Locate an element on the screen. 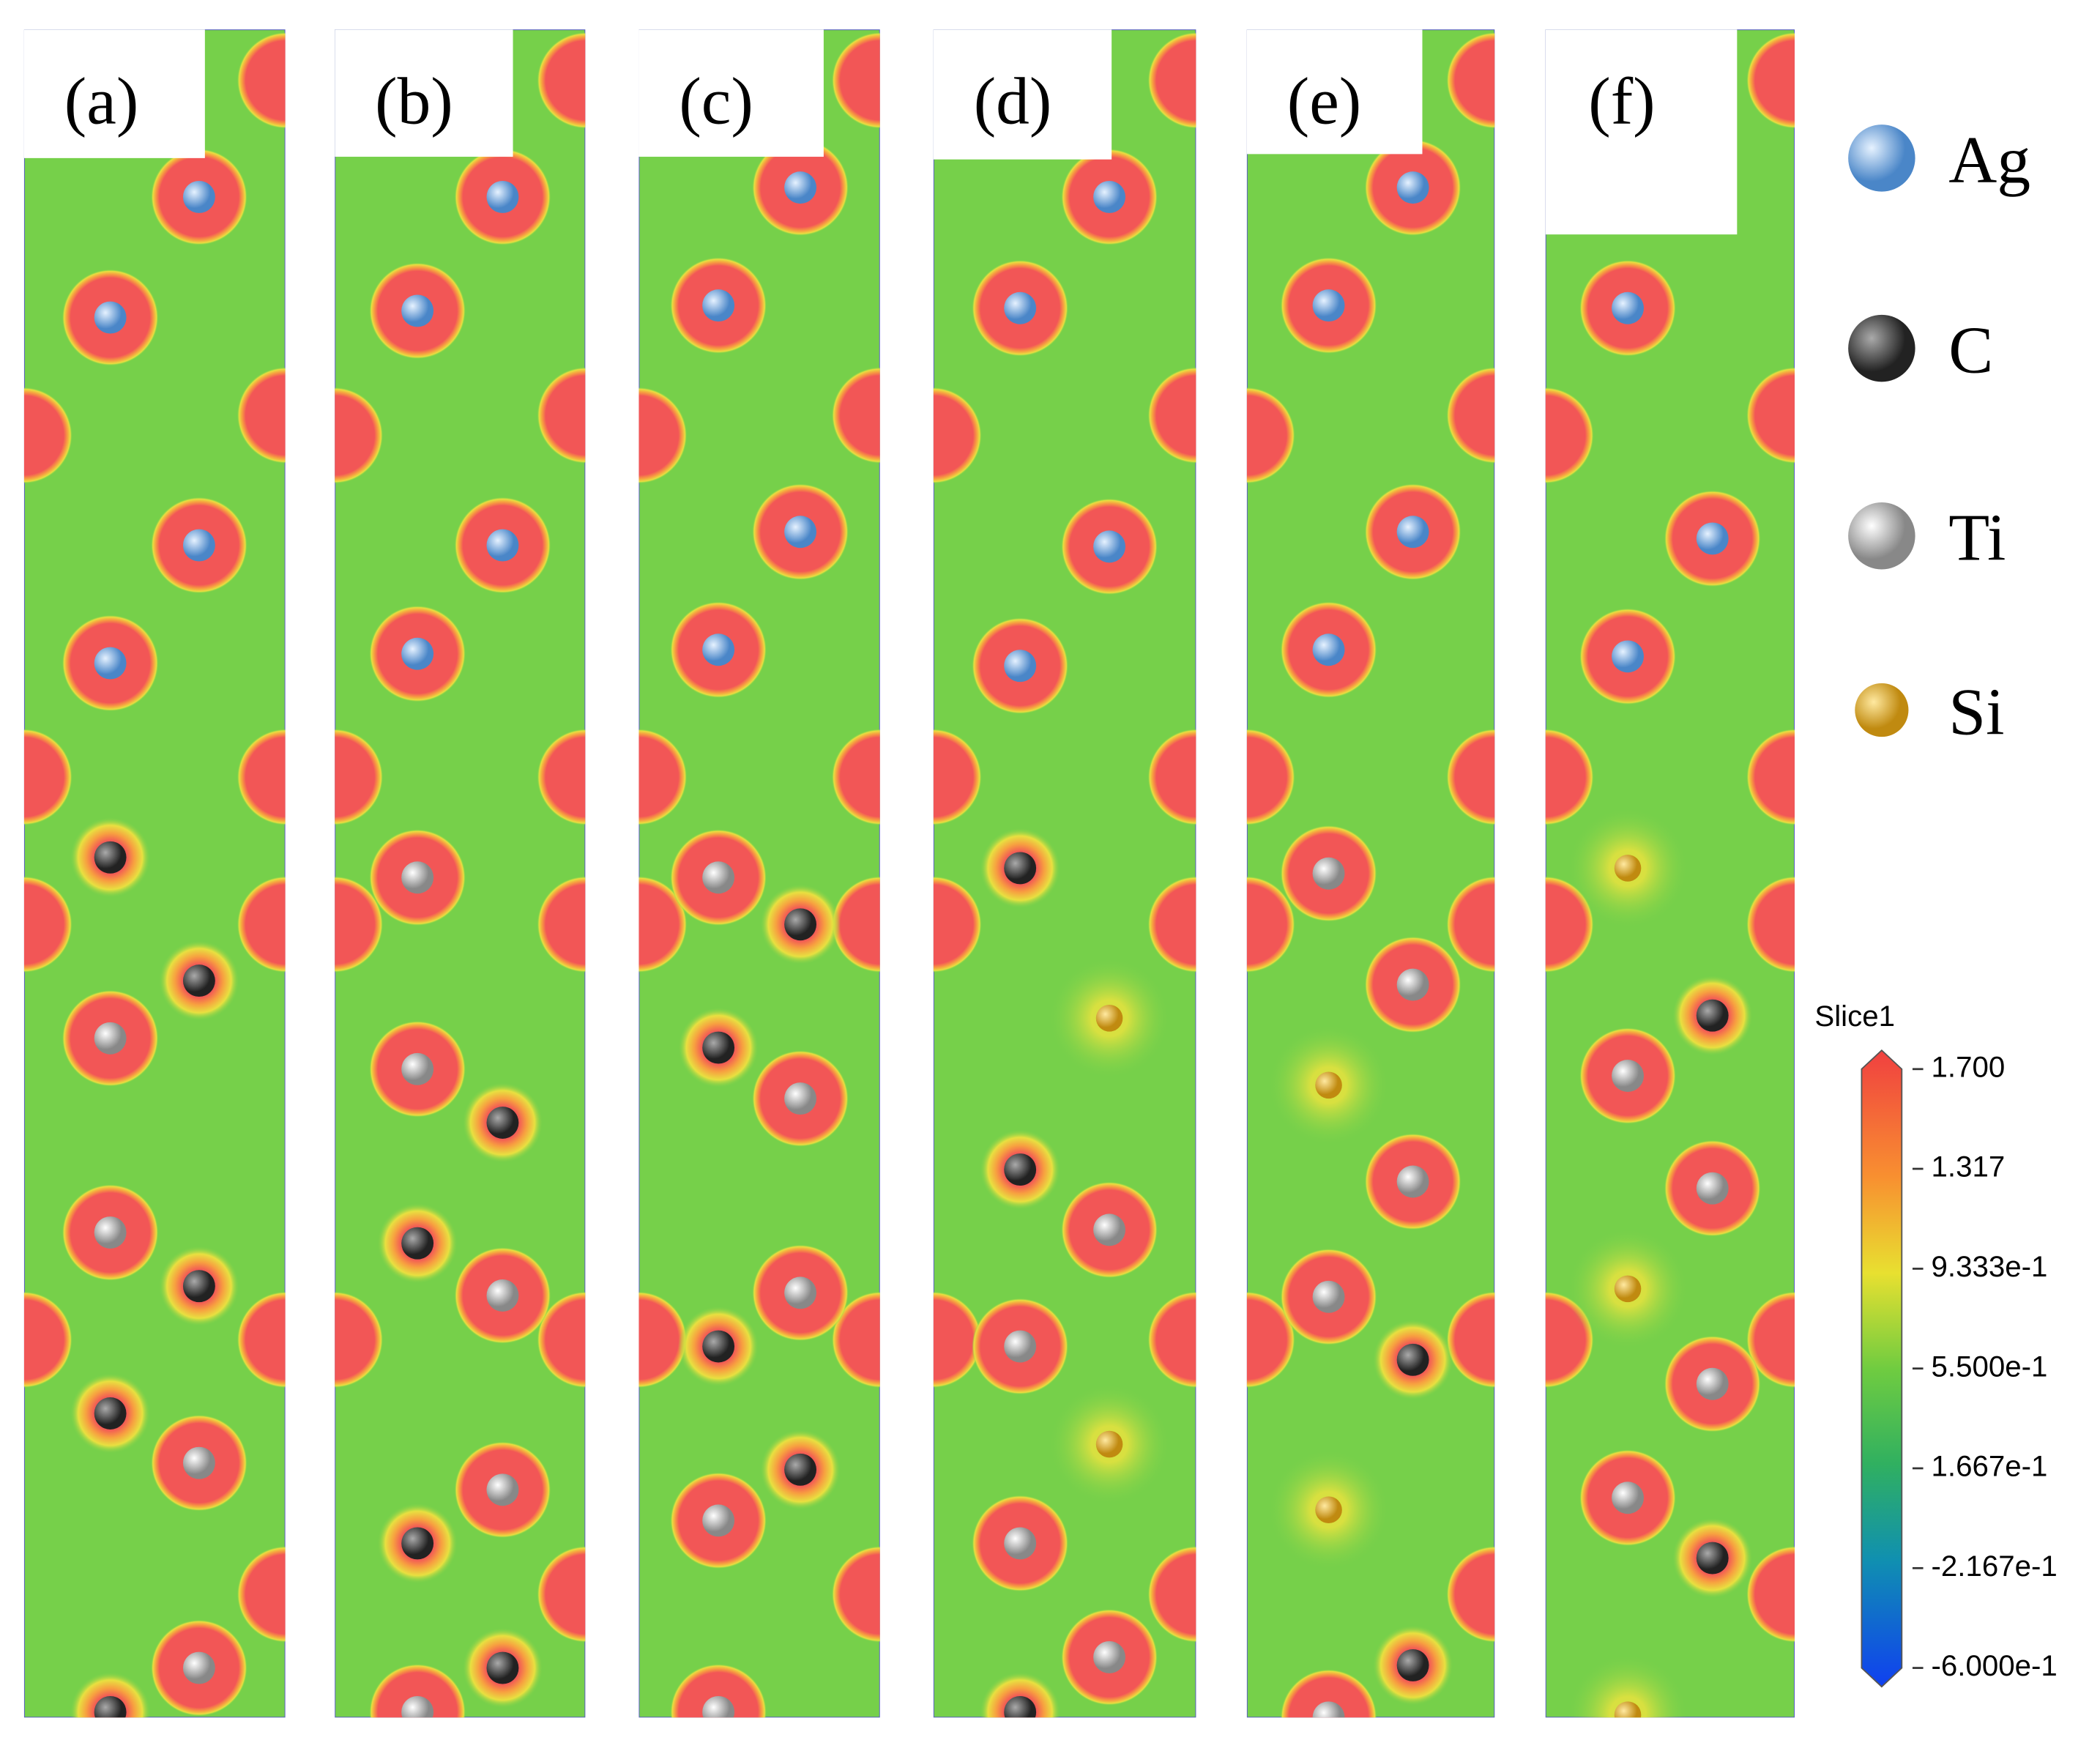  panel-label: (c) is located at coordinates (716, 101).